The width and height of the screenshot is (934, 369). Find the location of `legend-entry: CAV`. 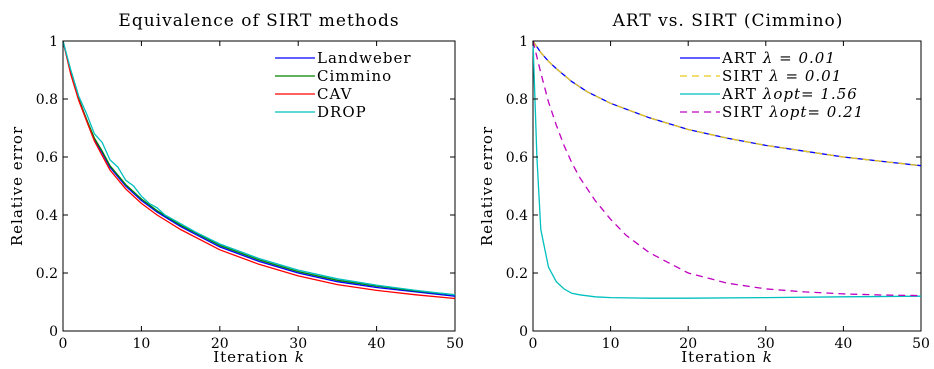

legend-entry: CAV is located at coordinates (335, 94).